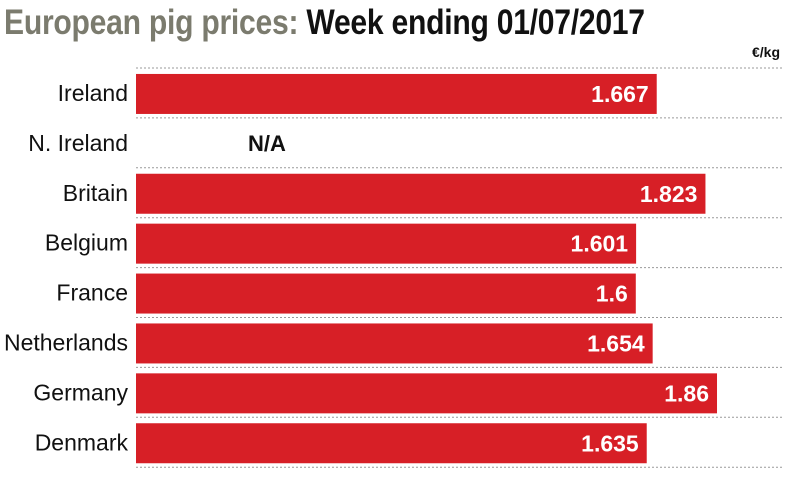 This screenshot has width=790, height=477. Describe the element at coordinates (686, 393) in the screenshot. I see `value-label: 1.86` at that location.